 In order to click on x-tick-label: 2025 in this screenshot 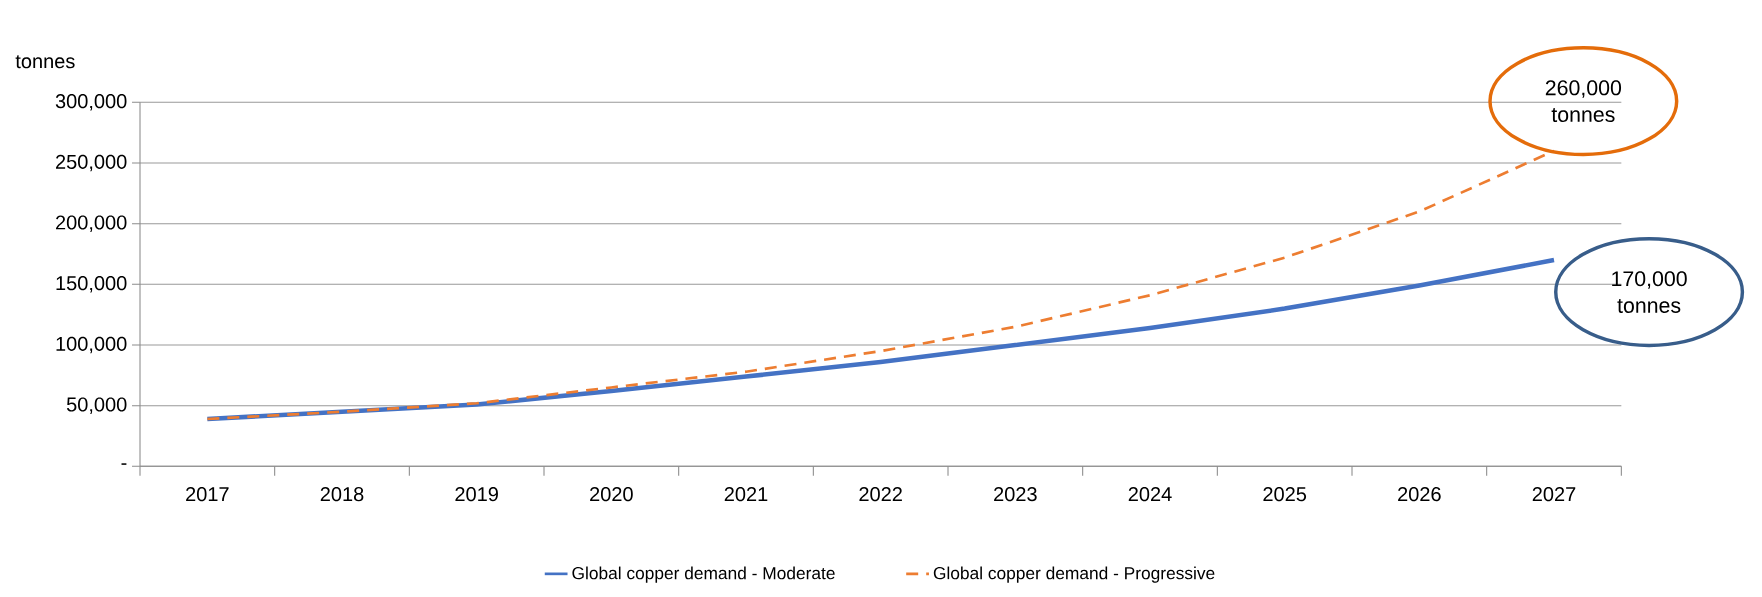, I will do `click(1285, 494)`.